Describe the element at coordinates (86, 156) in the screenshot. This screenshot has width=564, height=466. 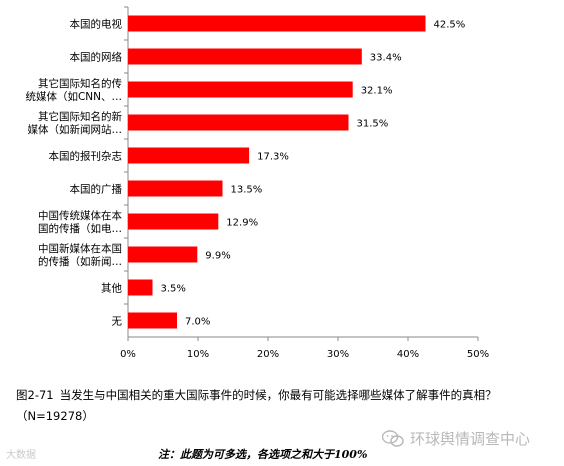
I see `category-label: 本国的报刊杂志` at that location.